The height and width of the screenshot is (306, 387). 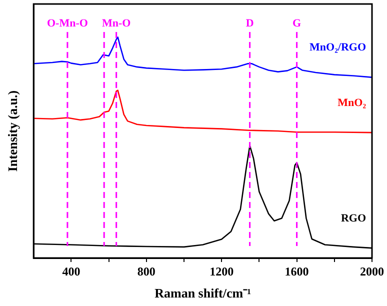 What do you see at coordinates (146, 271) in the screenshot?
I see `x-tick-label: 800` at bounding box center [146, 271].